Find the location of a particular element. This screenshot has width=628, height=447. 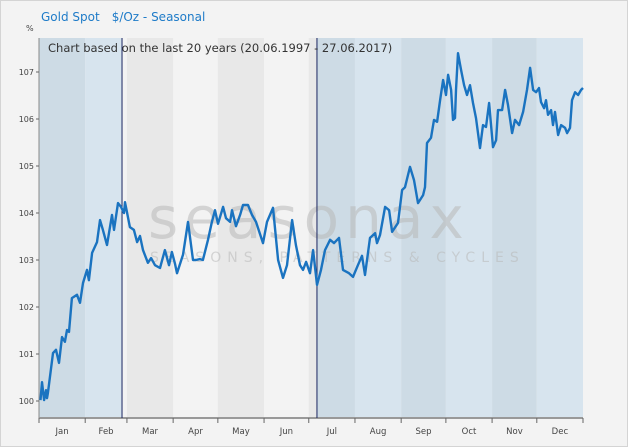

x-tick-label: Mar is located at coordinates (150, 432).